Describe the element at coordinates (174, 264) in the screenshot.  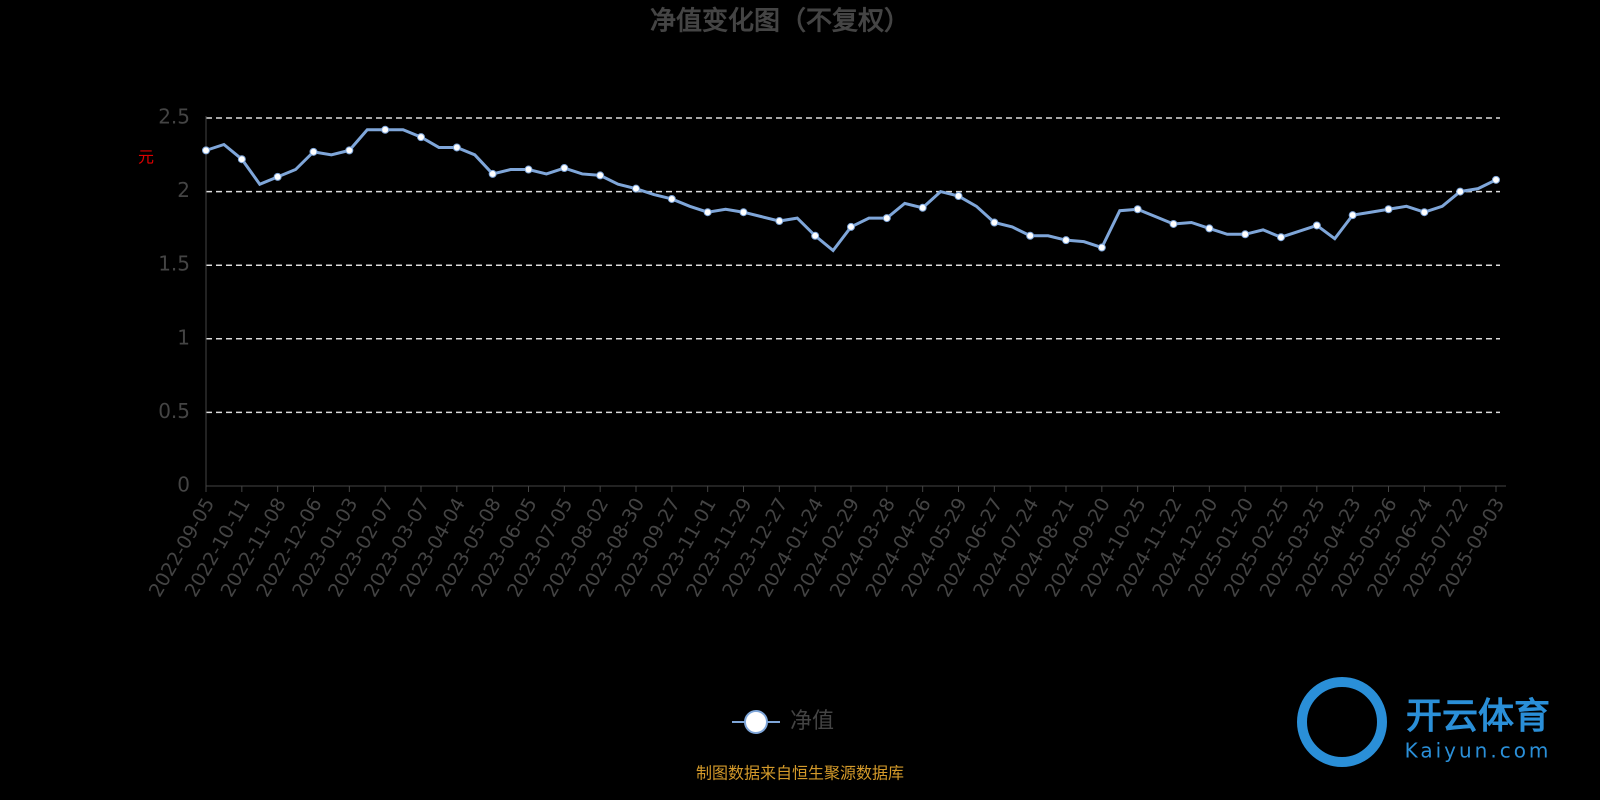
I see `y-tick-label: 1.5` at that location.